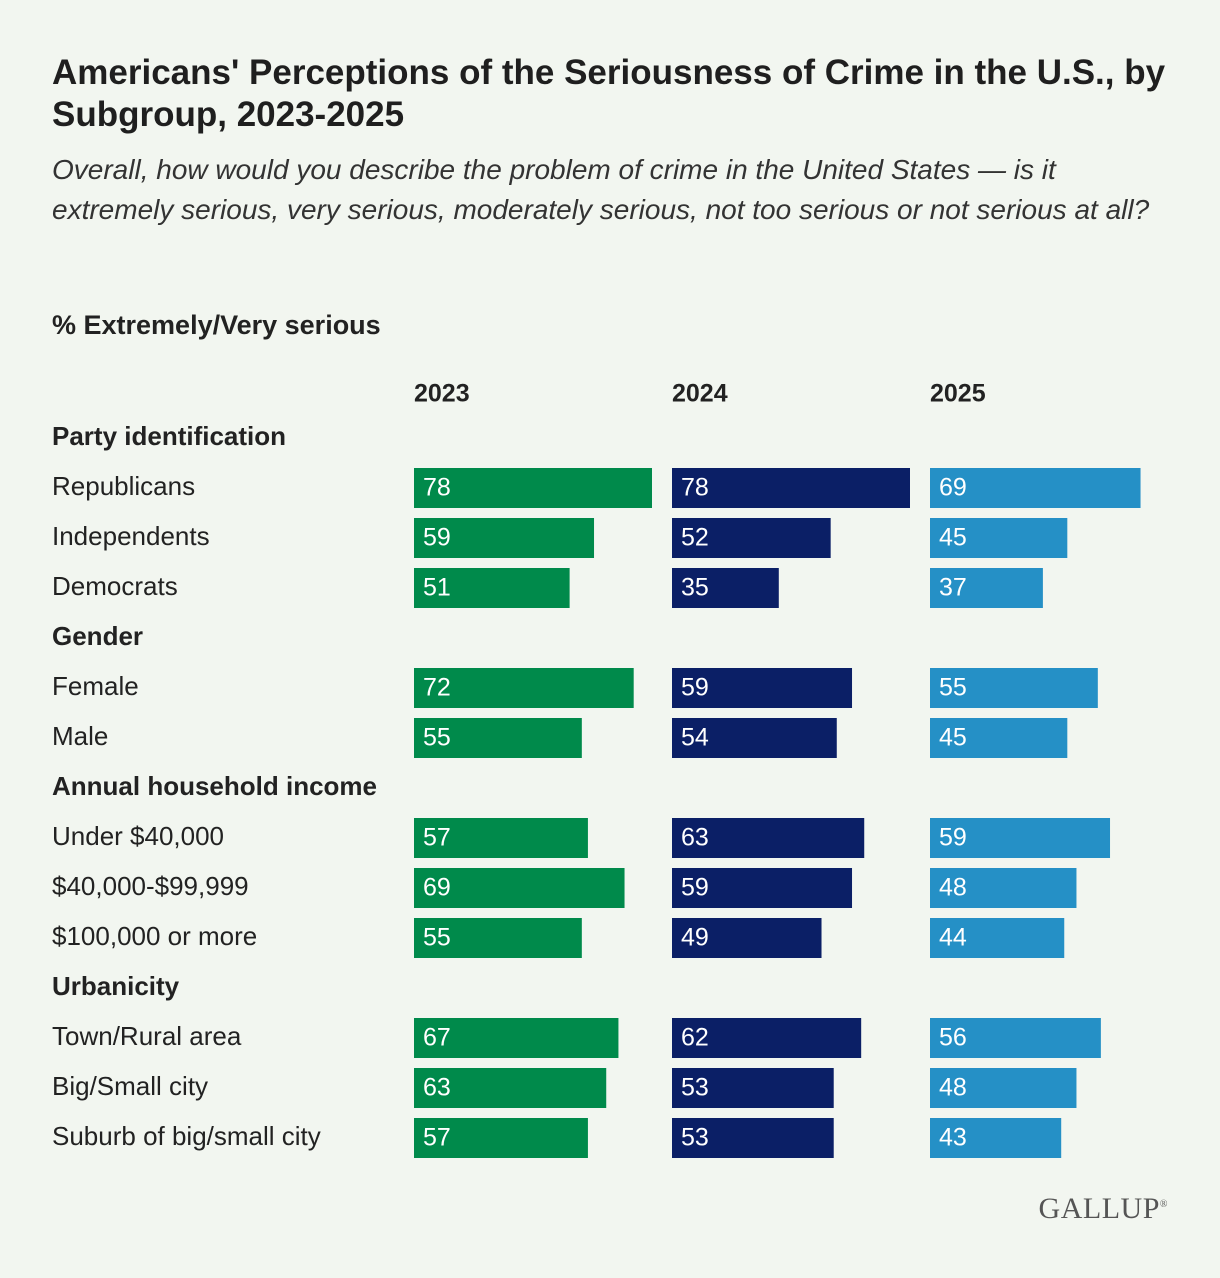  I want to click on category-label: Big/Small city, so click(130, 1086).